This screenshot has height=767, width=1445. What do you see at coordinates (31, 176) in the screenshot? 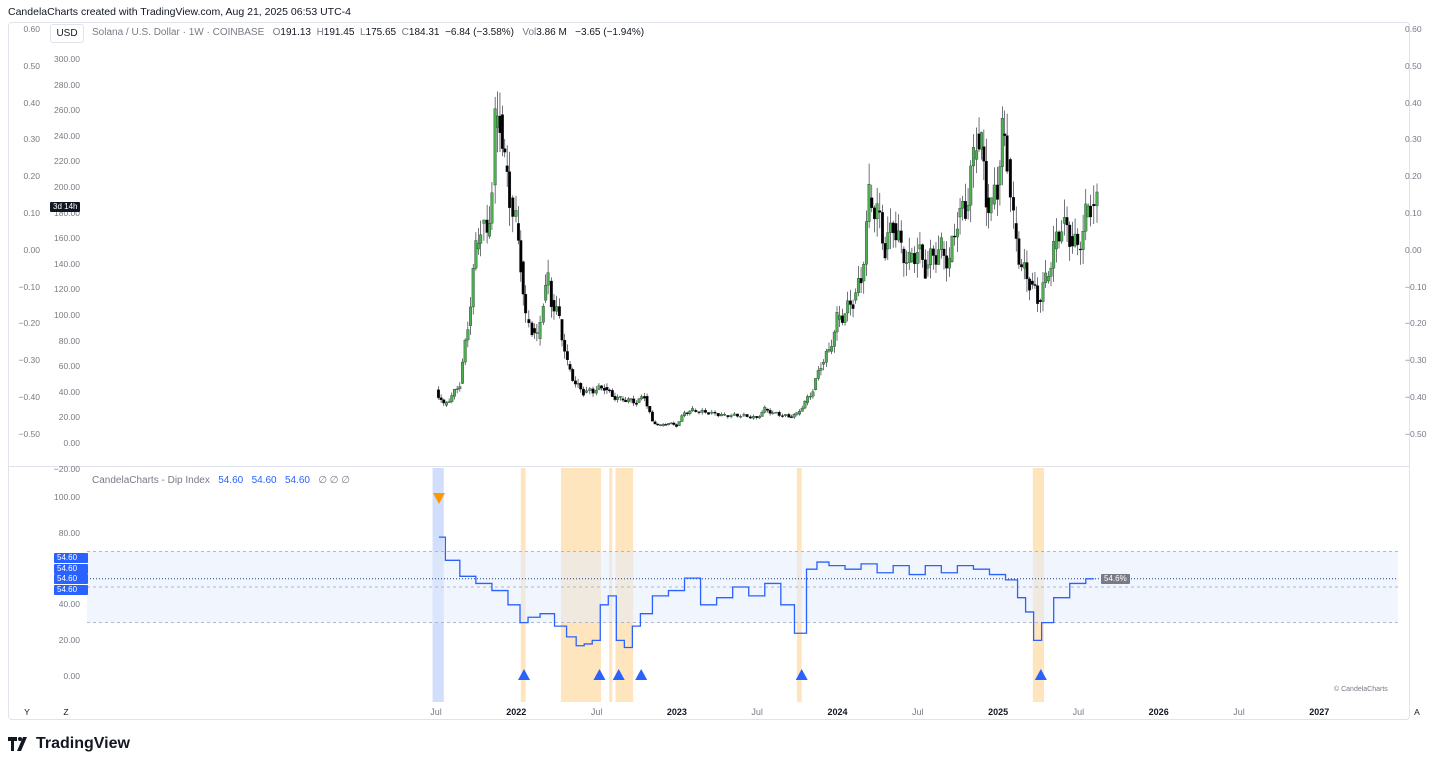
I see `left-outer-axis-label: 0.20` at bounding box center [31, 176].